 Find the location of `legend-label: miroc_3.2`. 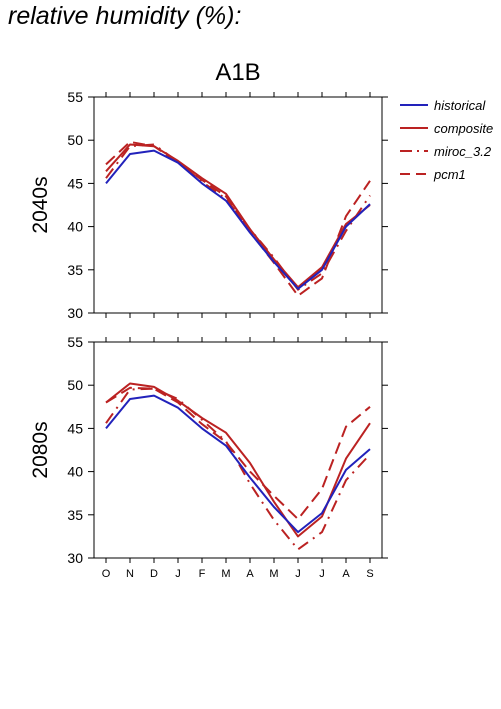

legend-label: miroc_3.2 is located at coordinates (463, 151).